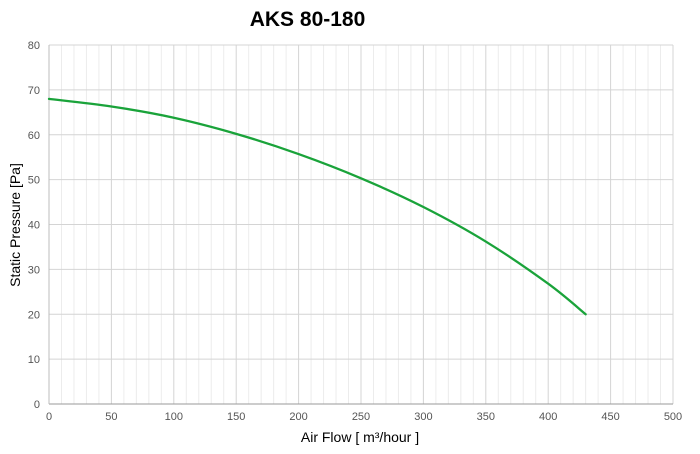 Image resolution: width=700 pixels, height=454 pixels. I want to click on x-tick-label: 300, so click(423, 417).